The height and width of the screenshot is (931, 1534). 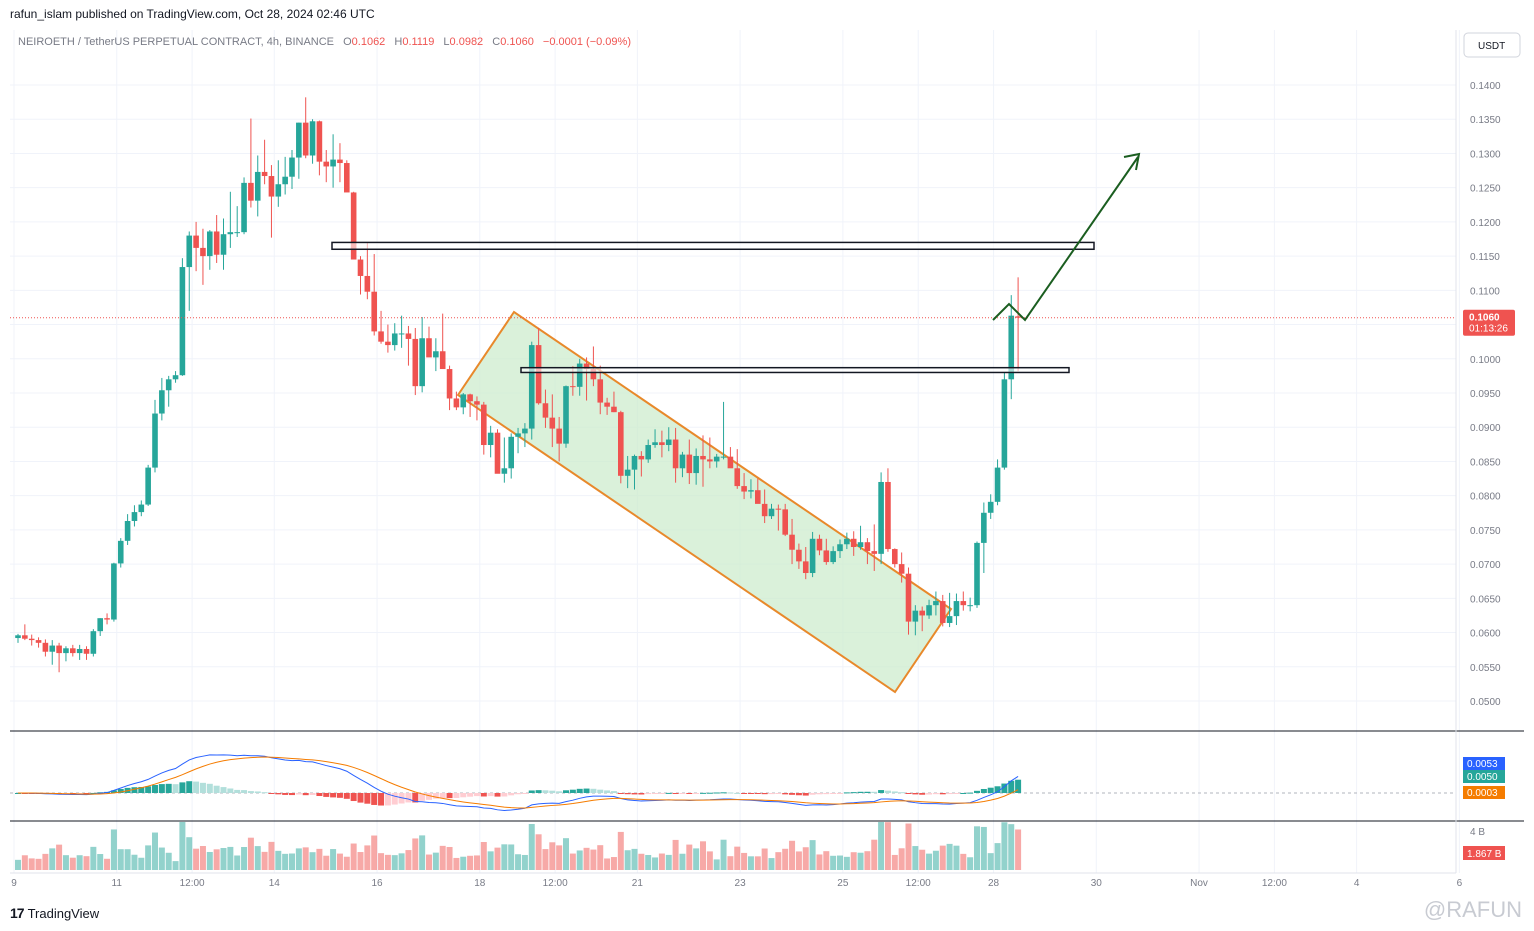 I want to click on time-tick-label: 23, so click(x=741, y=883).